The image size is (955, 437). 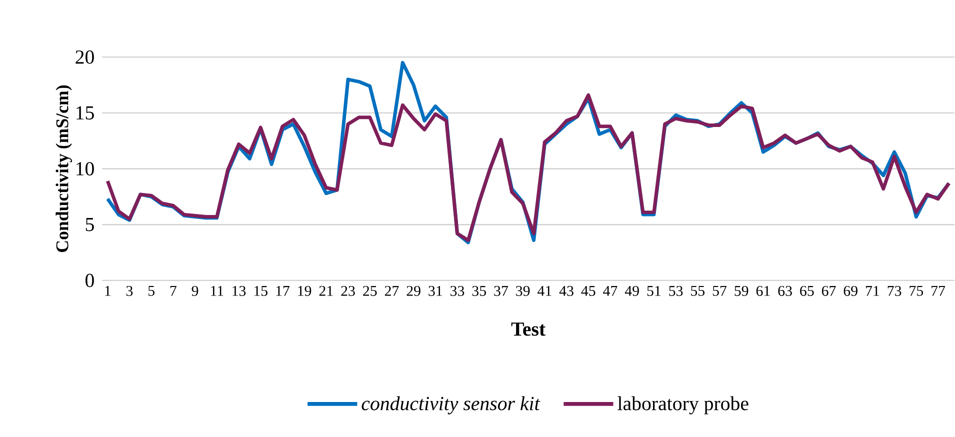 I want to click on x-tick-label: 17, so click(x=283, y=291).